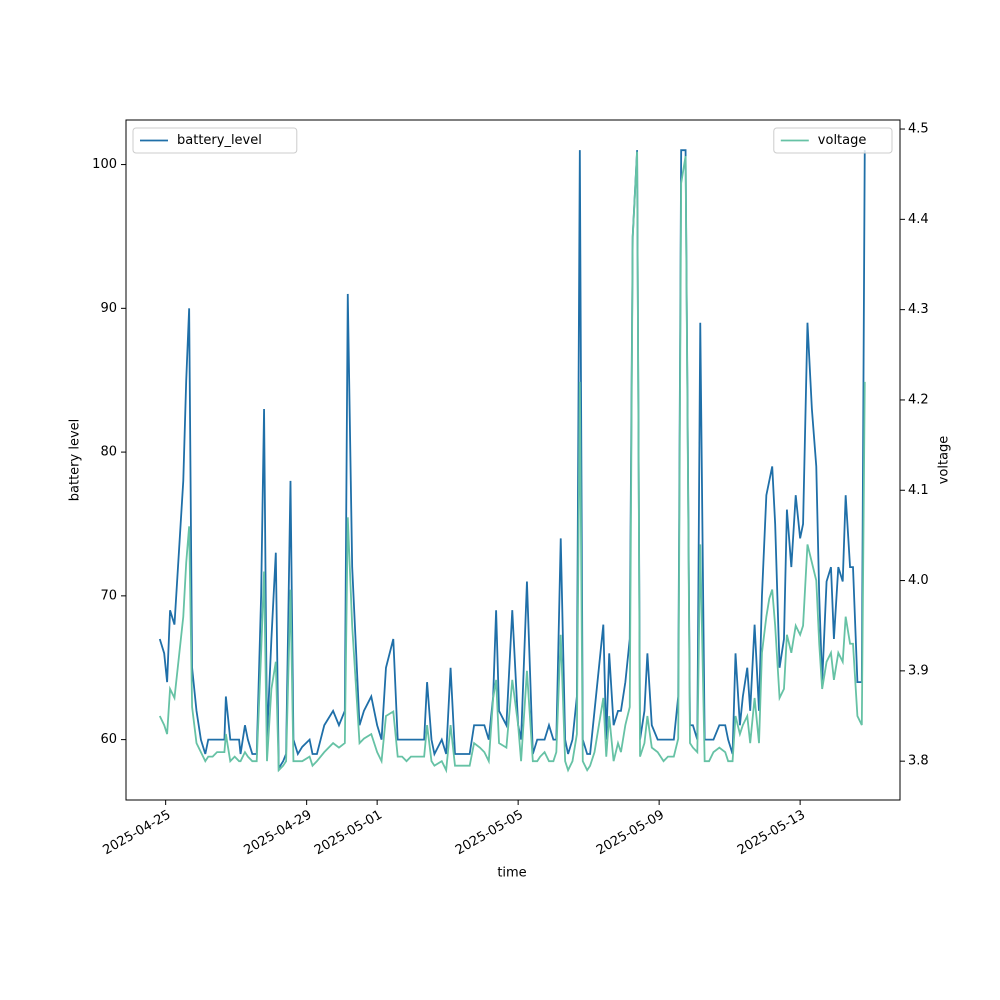 The height and width of the screenshot is (1000, 1000). I want to click on y-tick-label: 100, so click(104, 164).